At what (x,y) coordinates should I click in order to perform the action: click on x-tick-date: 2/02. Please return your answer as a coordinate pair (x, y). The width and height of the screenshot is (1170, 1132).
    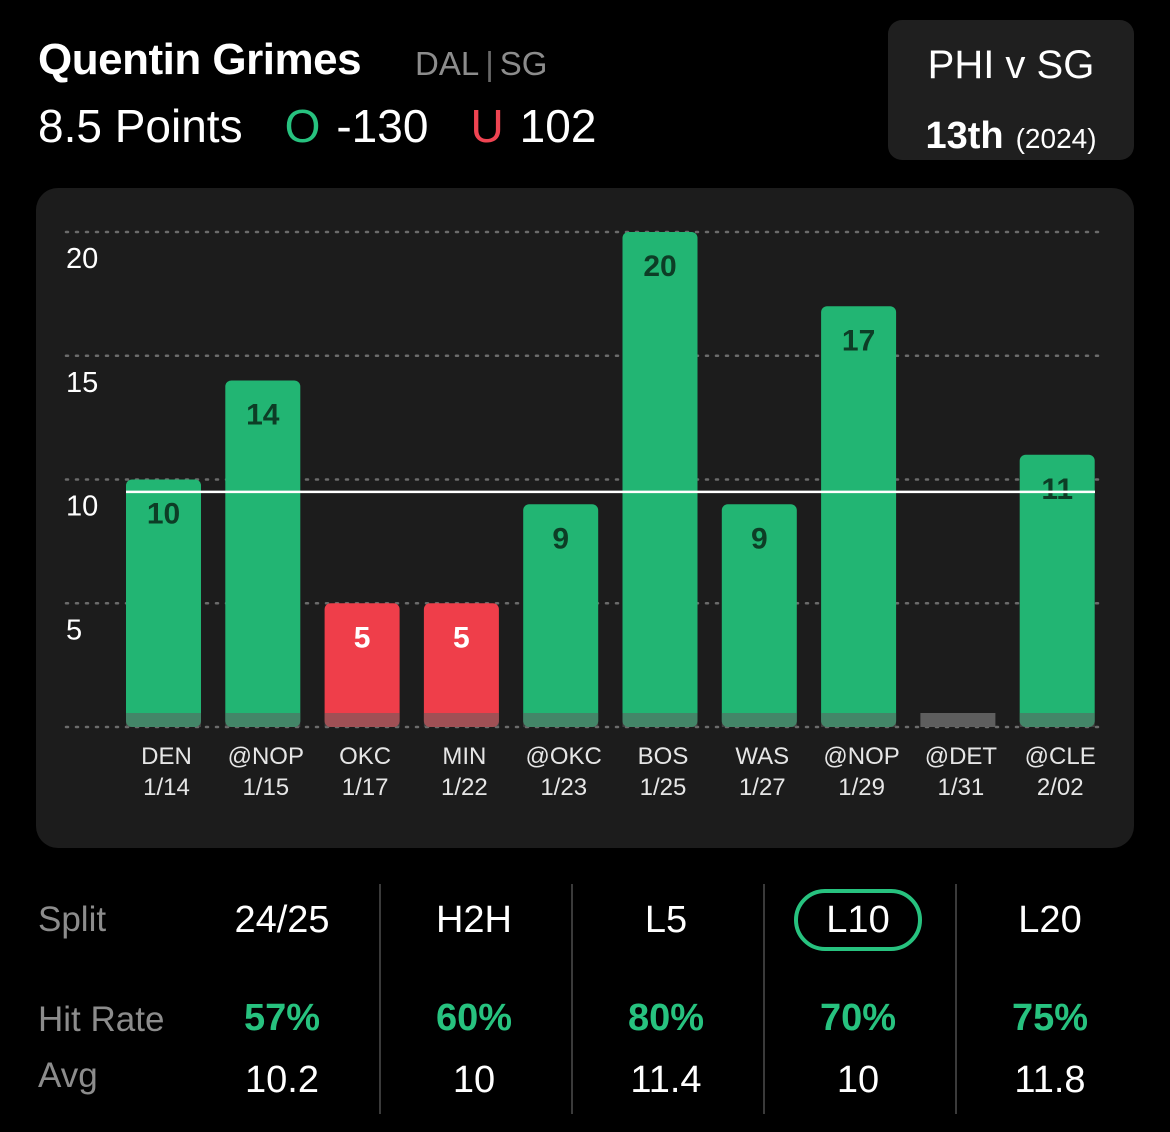
    Looking at the image, I should click on (1060, 787).